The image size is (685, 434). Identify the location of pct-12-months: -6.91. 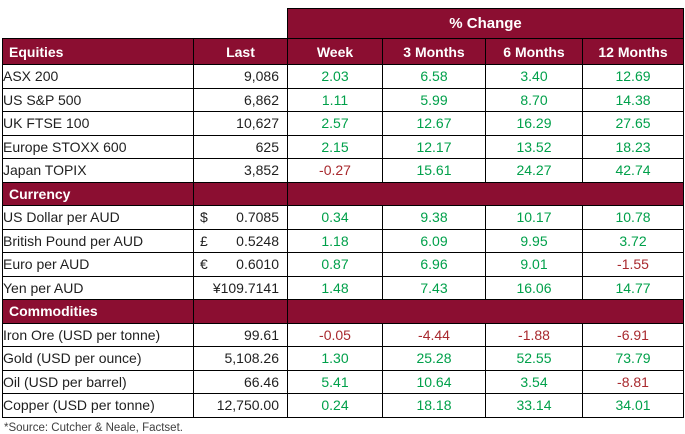
(633, 334).